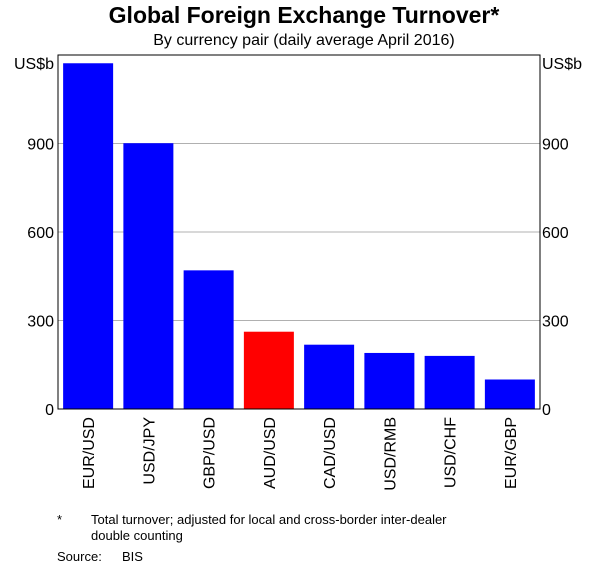  Describe the element at coordinates (449, 382) in the screenshot. I see `bar-usd-chf` at that location.